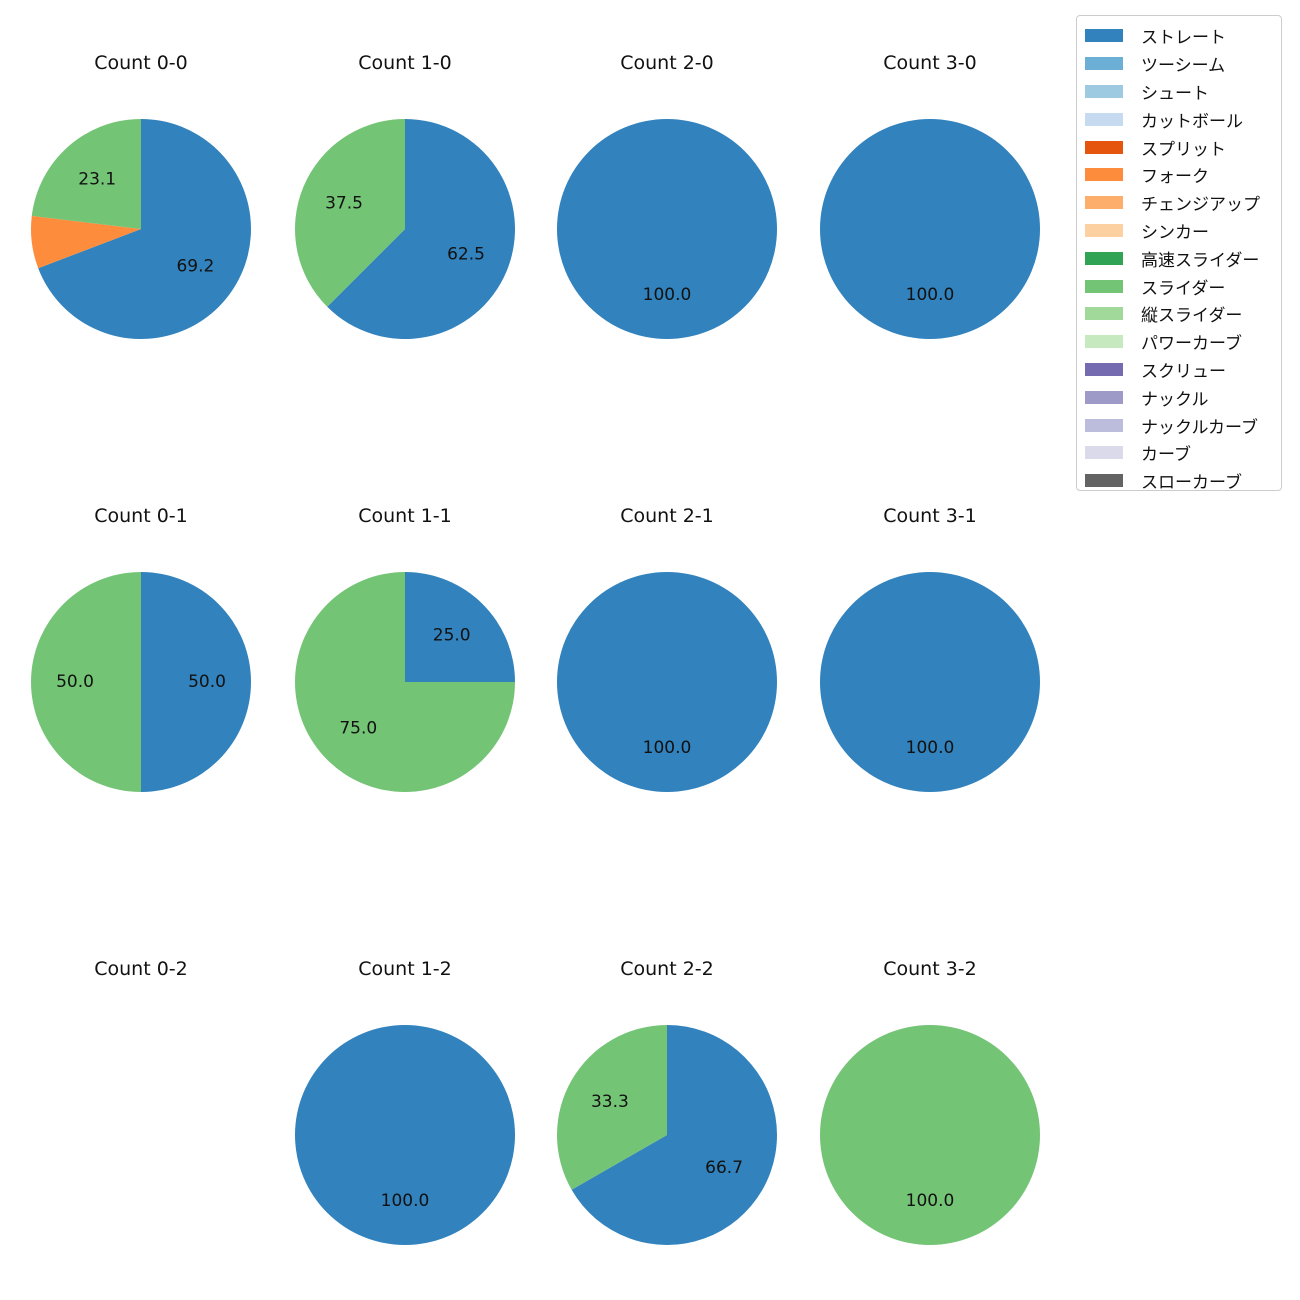 The image size is (1300, 1300). I want to click on legend-item: カーブ, so click(1183, 453).